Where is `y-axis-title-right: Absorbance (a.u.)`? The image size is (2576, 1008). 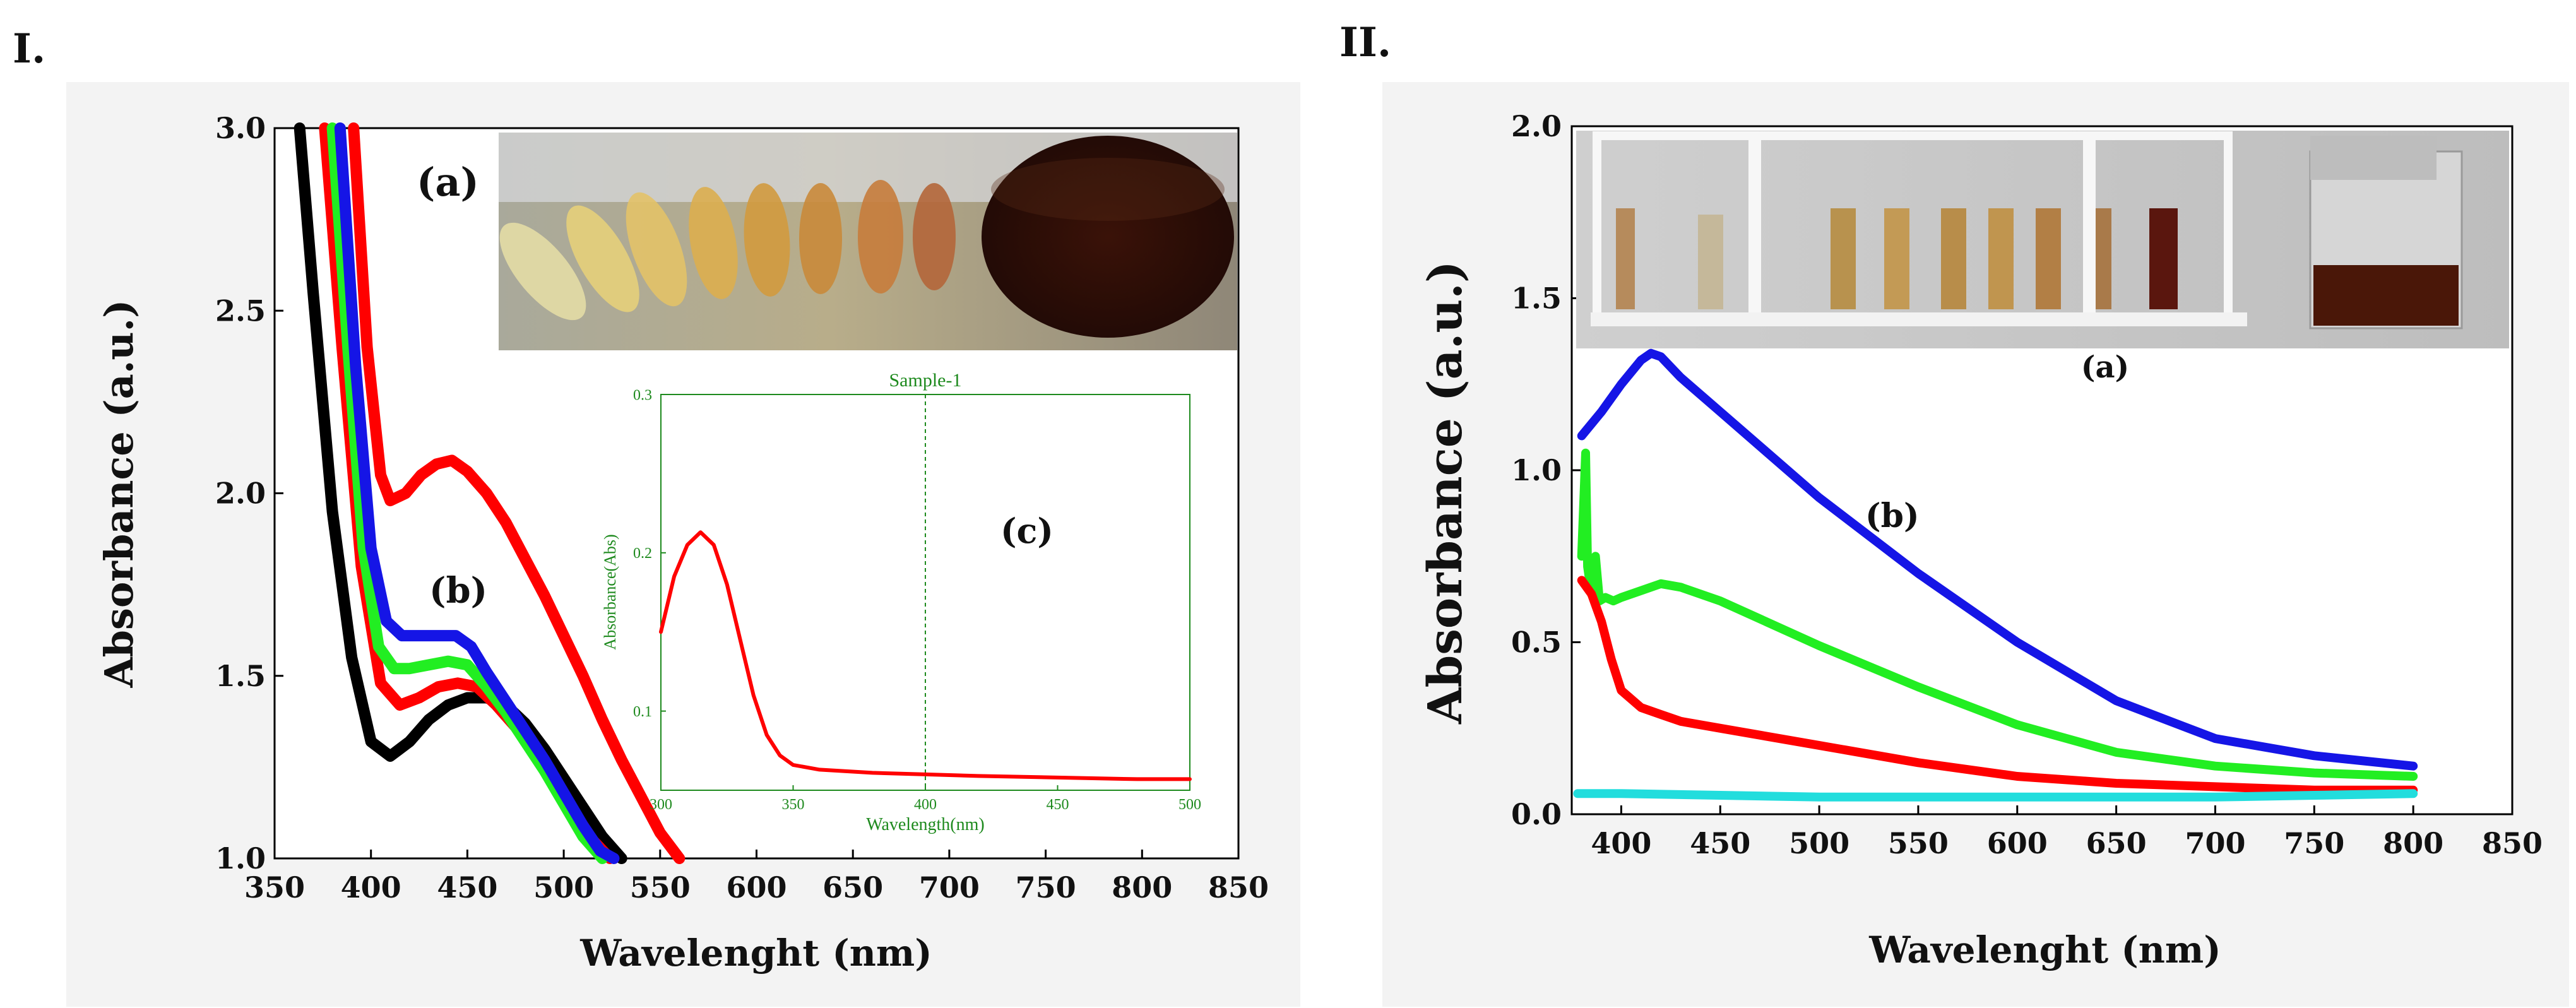
y-axis-title-right: Absorbance (a.u.) is located at coordinates (1446, 493).